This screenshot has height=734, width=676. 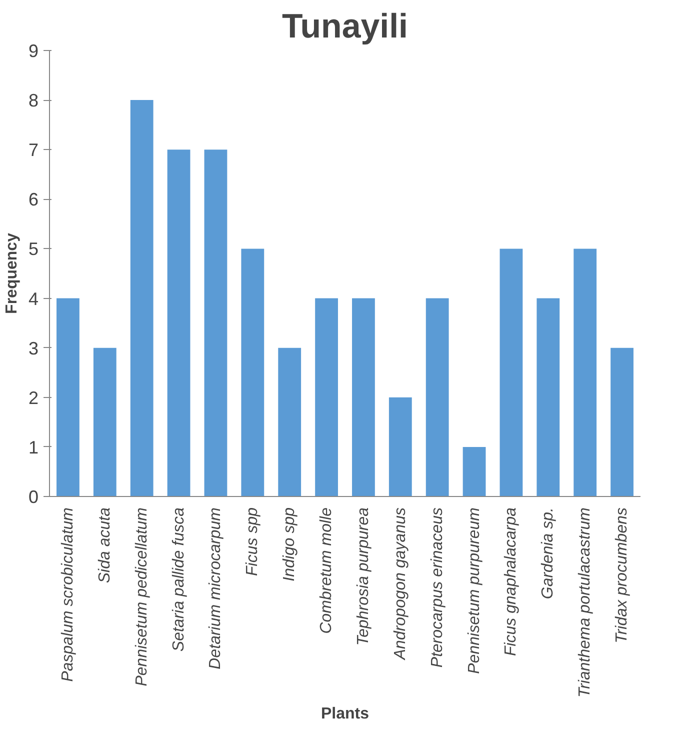 What do you see at coordinates (33, 150) in the screenshot?
I see `y-tick-label: 7` at bounding box center [33, 150].